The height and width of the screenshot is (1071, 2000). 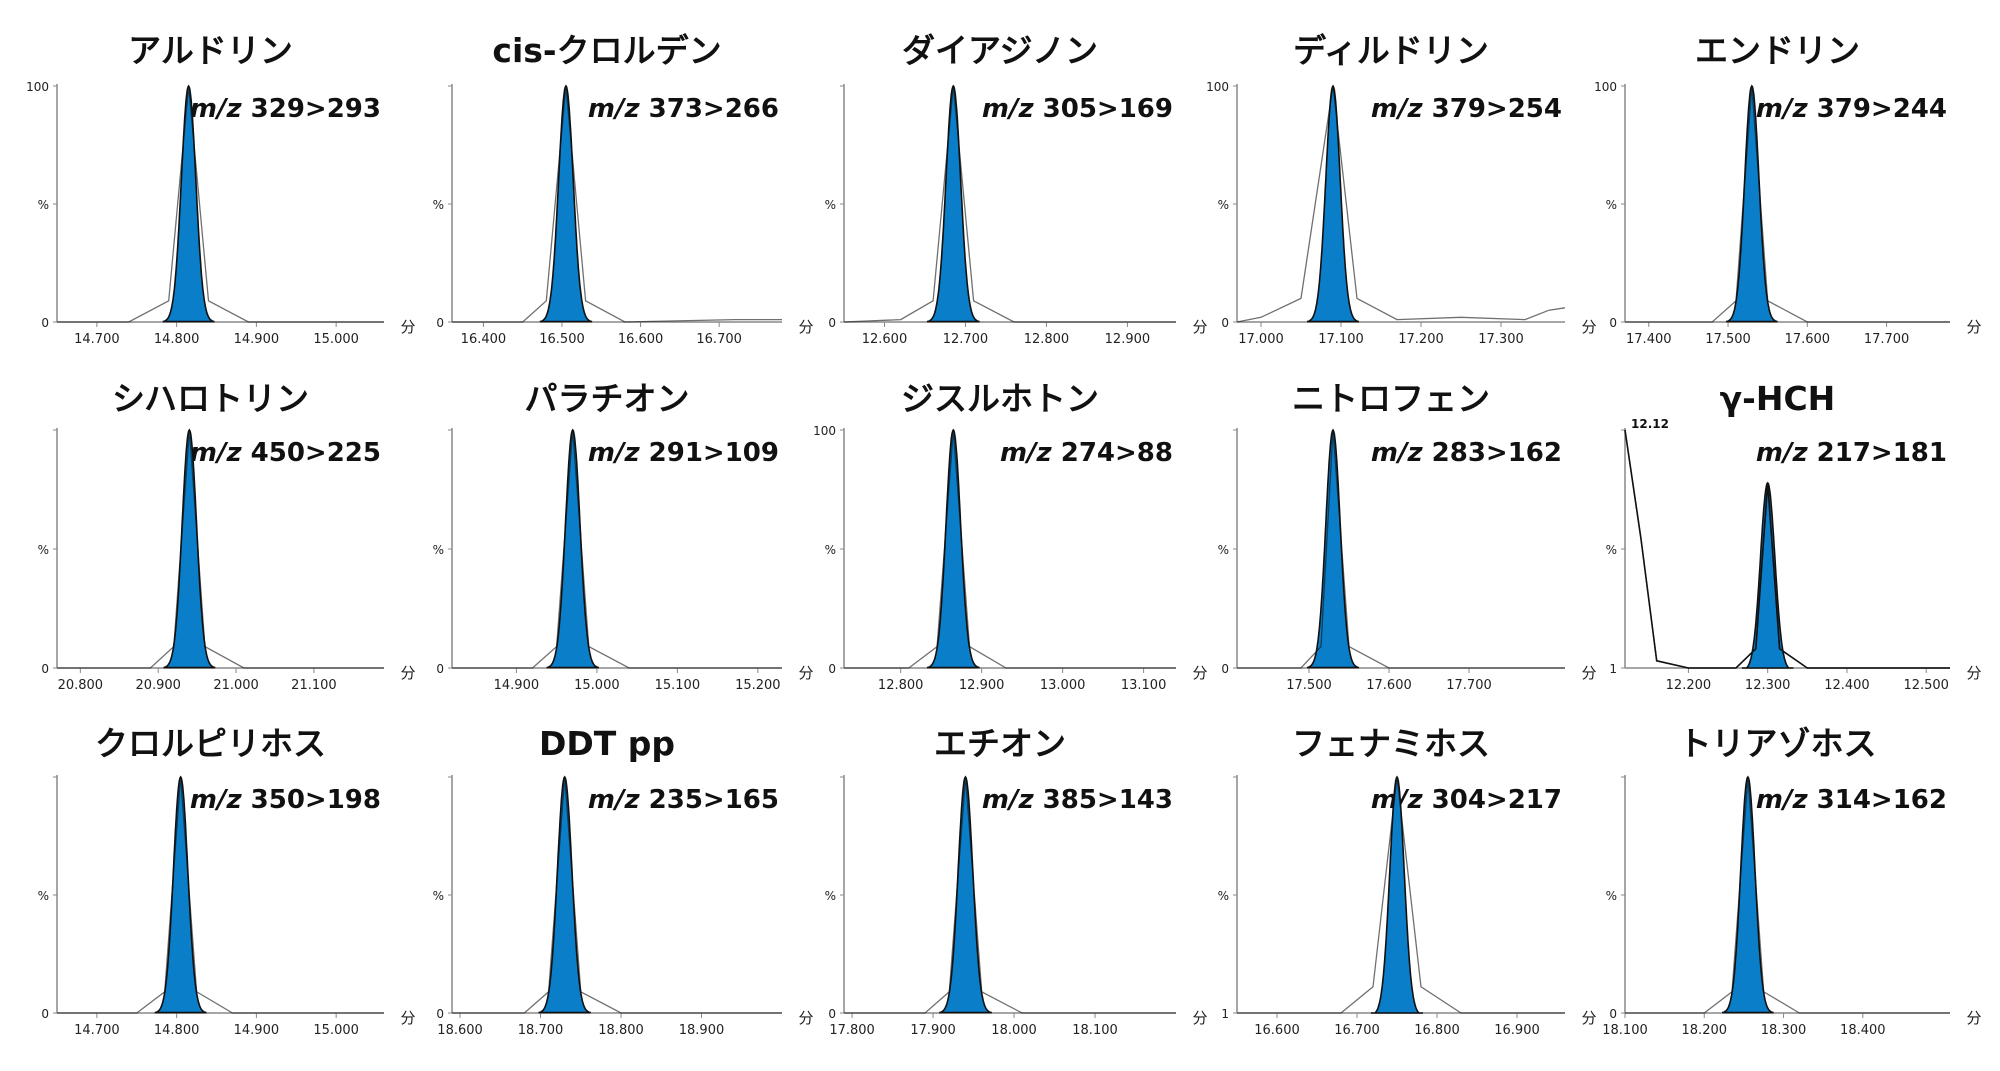 I want to click on mz-transition: 304>217, so click(x=1497, y=800).